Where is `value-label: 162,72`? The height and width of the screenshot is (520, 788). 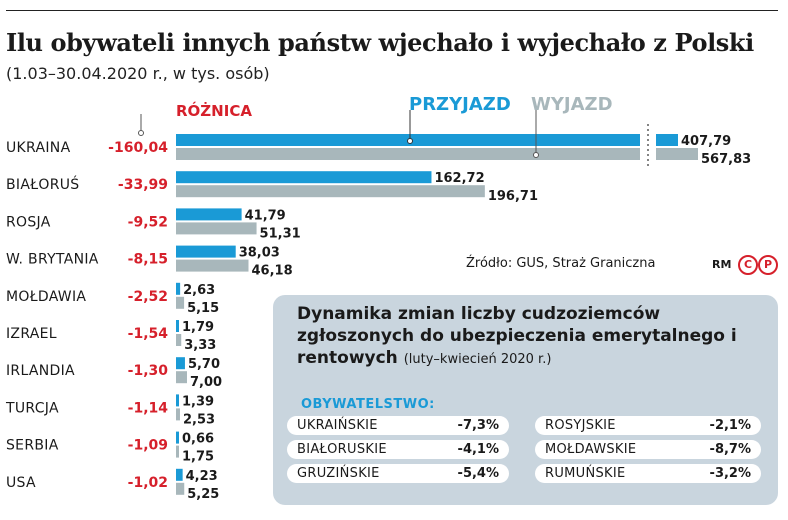 value-label: 162,72 is located at coordinates (459, 178).